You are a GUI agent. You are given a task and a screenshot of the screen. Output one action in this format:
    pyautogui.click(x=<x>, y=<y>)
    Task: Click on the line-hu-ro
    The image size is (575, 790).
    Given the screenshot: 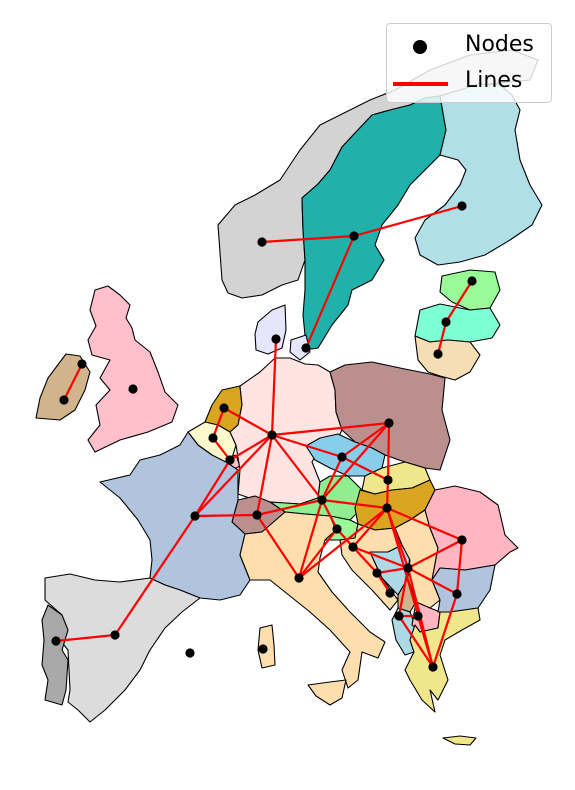 What is the action you would take?
    pyautogui.click(x=424, y=524)
    